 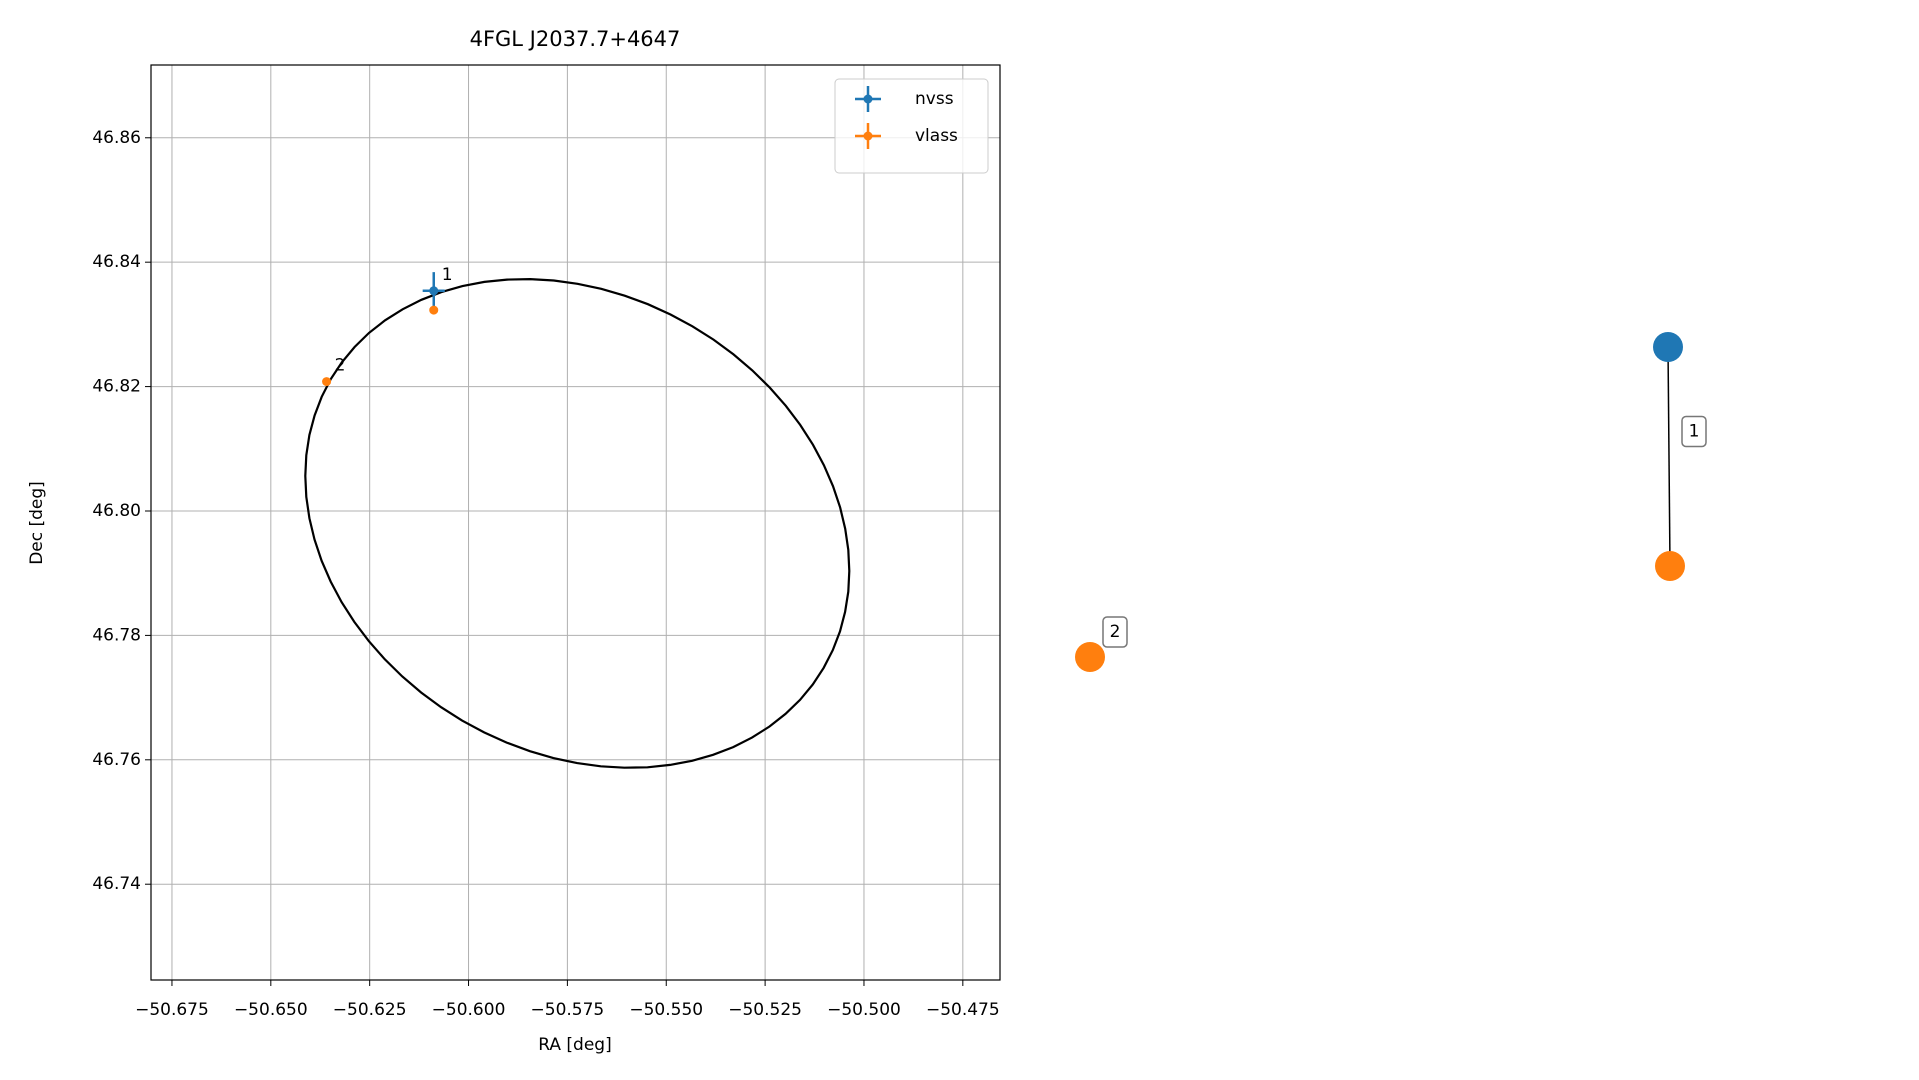 I want to click on legend-label: vlass, so click(x=936, y=136).